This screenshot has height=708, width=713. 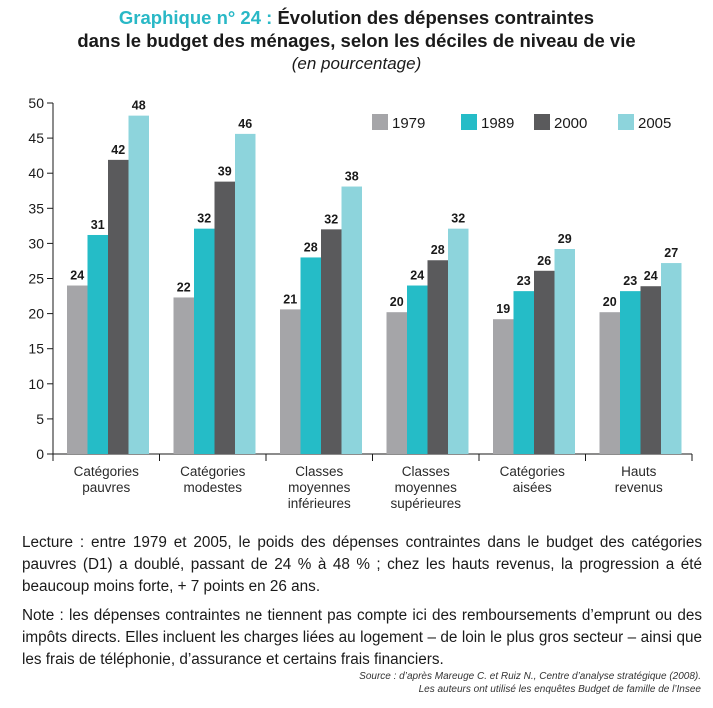 What do you see at coordinates (118, 150) in the screenshot?
I see `data-label: 42` at bounding box center [118, 150].